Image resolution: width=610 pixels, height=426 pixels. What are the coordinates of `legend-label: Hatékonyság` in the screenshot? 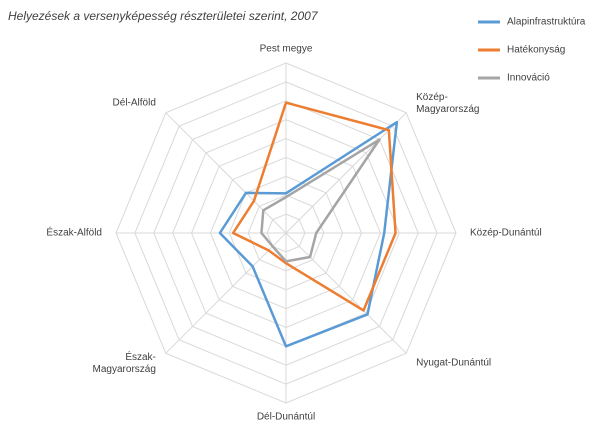 It's located at (536, 50).